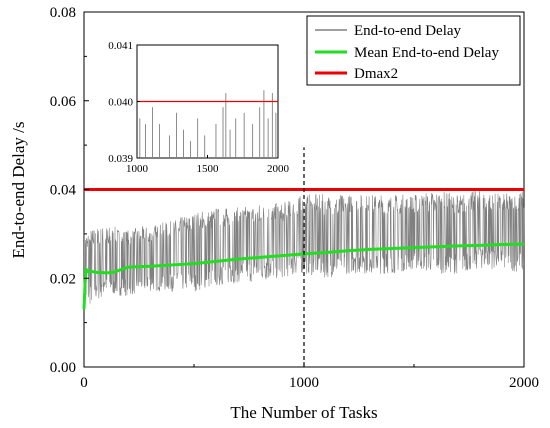 The height and width of the screenshot is (428, 550). Describe the element at coordinates (18, 190) in the screenshot. I see `y-axis-label: End-to-end Delay /s` at that location.